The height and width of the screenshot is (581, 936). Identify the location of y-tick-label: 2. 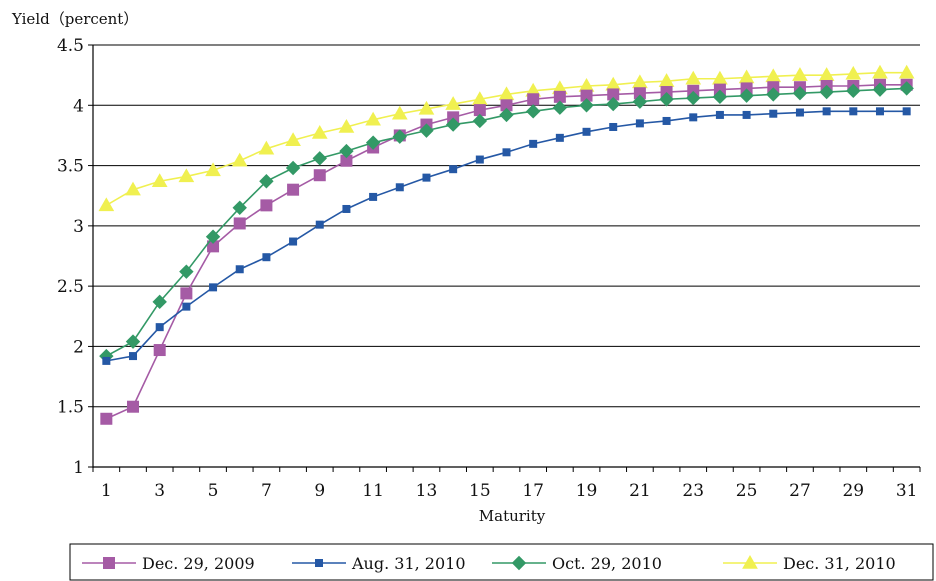
(78, 347).